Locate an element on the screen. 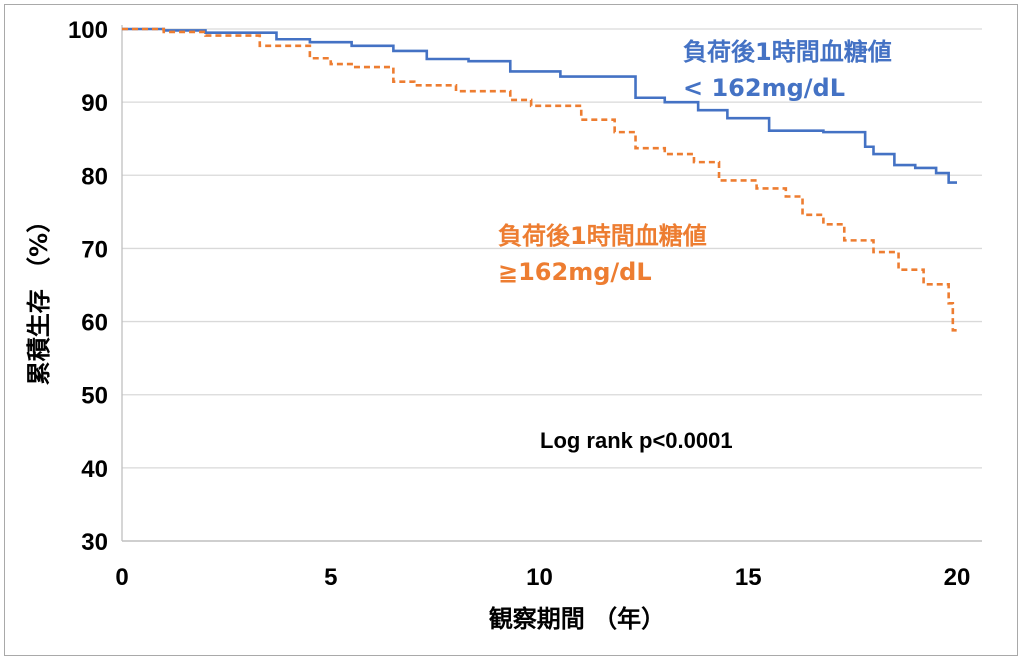 This screenshot has height=662, width=1024. series-label-below-162-line1: 負荷後1時間血糖値 is located at coordinates (787, 52).